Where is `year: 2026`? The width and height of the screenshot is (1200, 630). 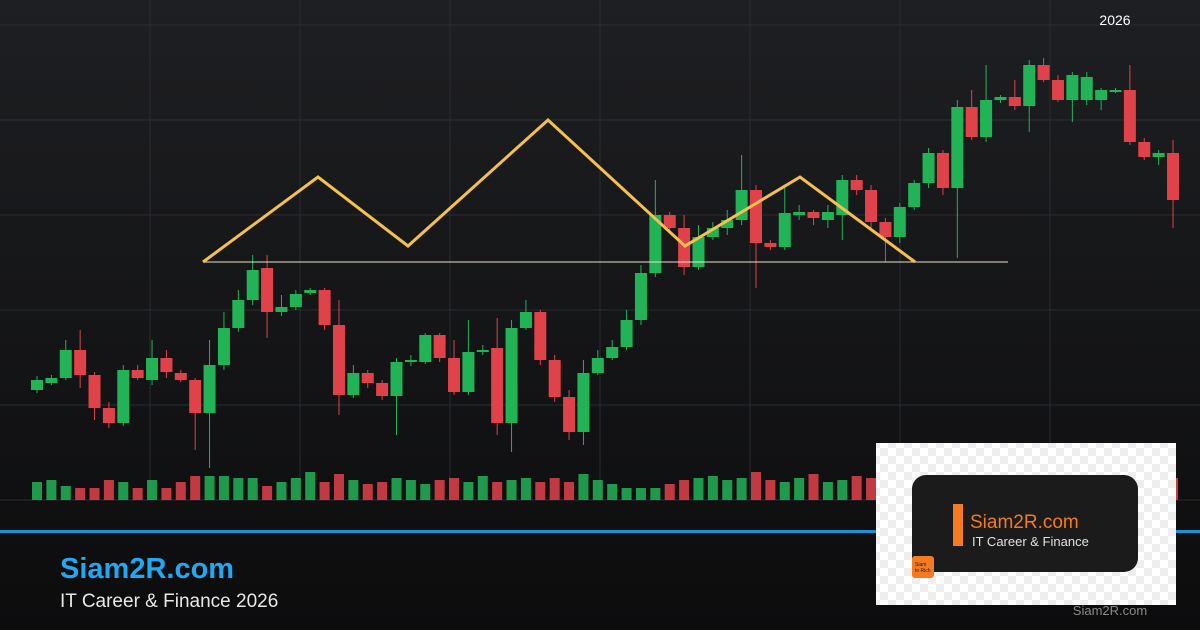
year: 2026 is located at coordinates (1114, 20).